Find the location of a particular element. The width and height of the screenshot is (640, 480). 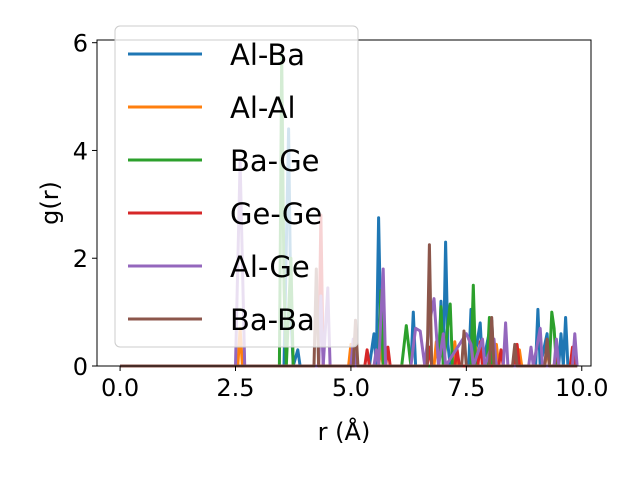

x-tick-label: 7.5 is located at coordinates (466, 388).